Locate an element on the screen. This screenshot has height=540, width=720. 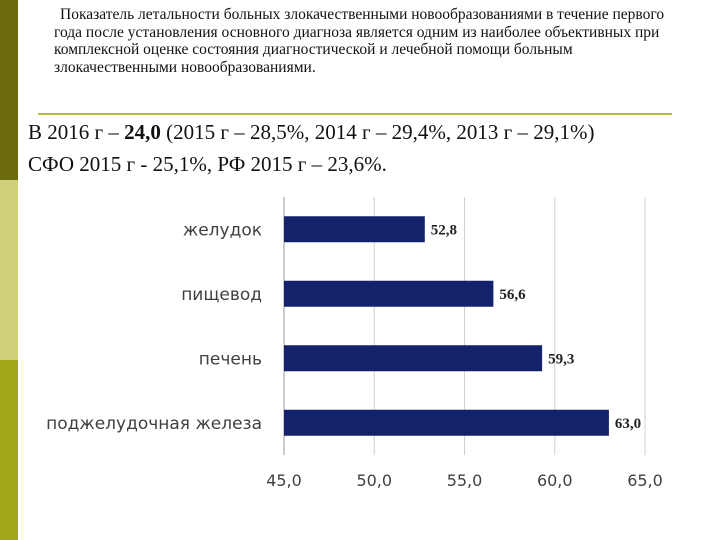
sidebar-block-dark is located at coordinates (9, 90).